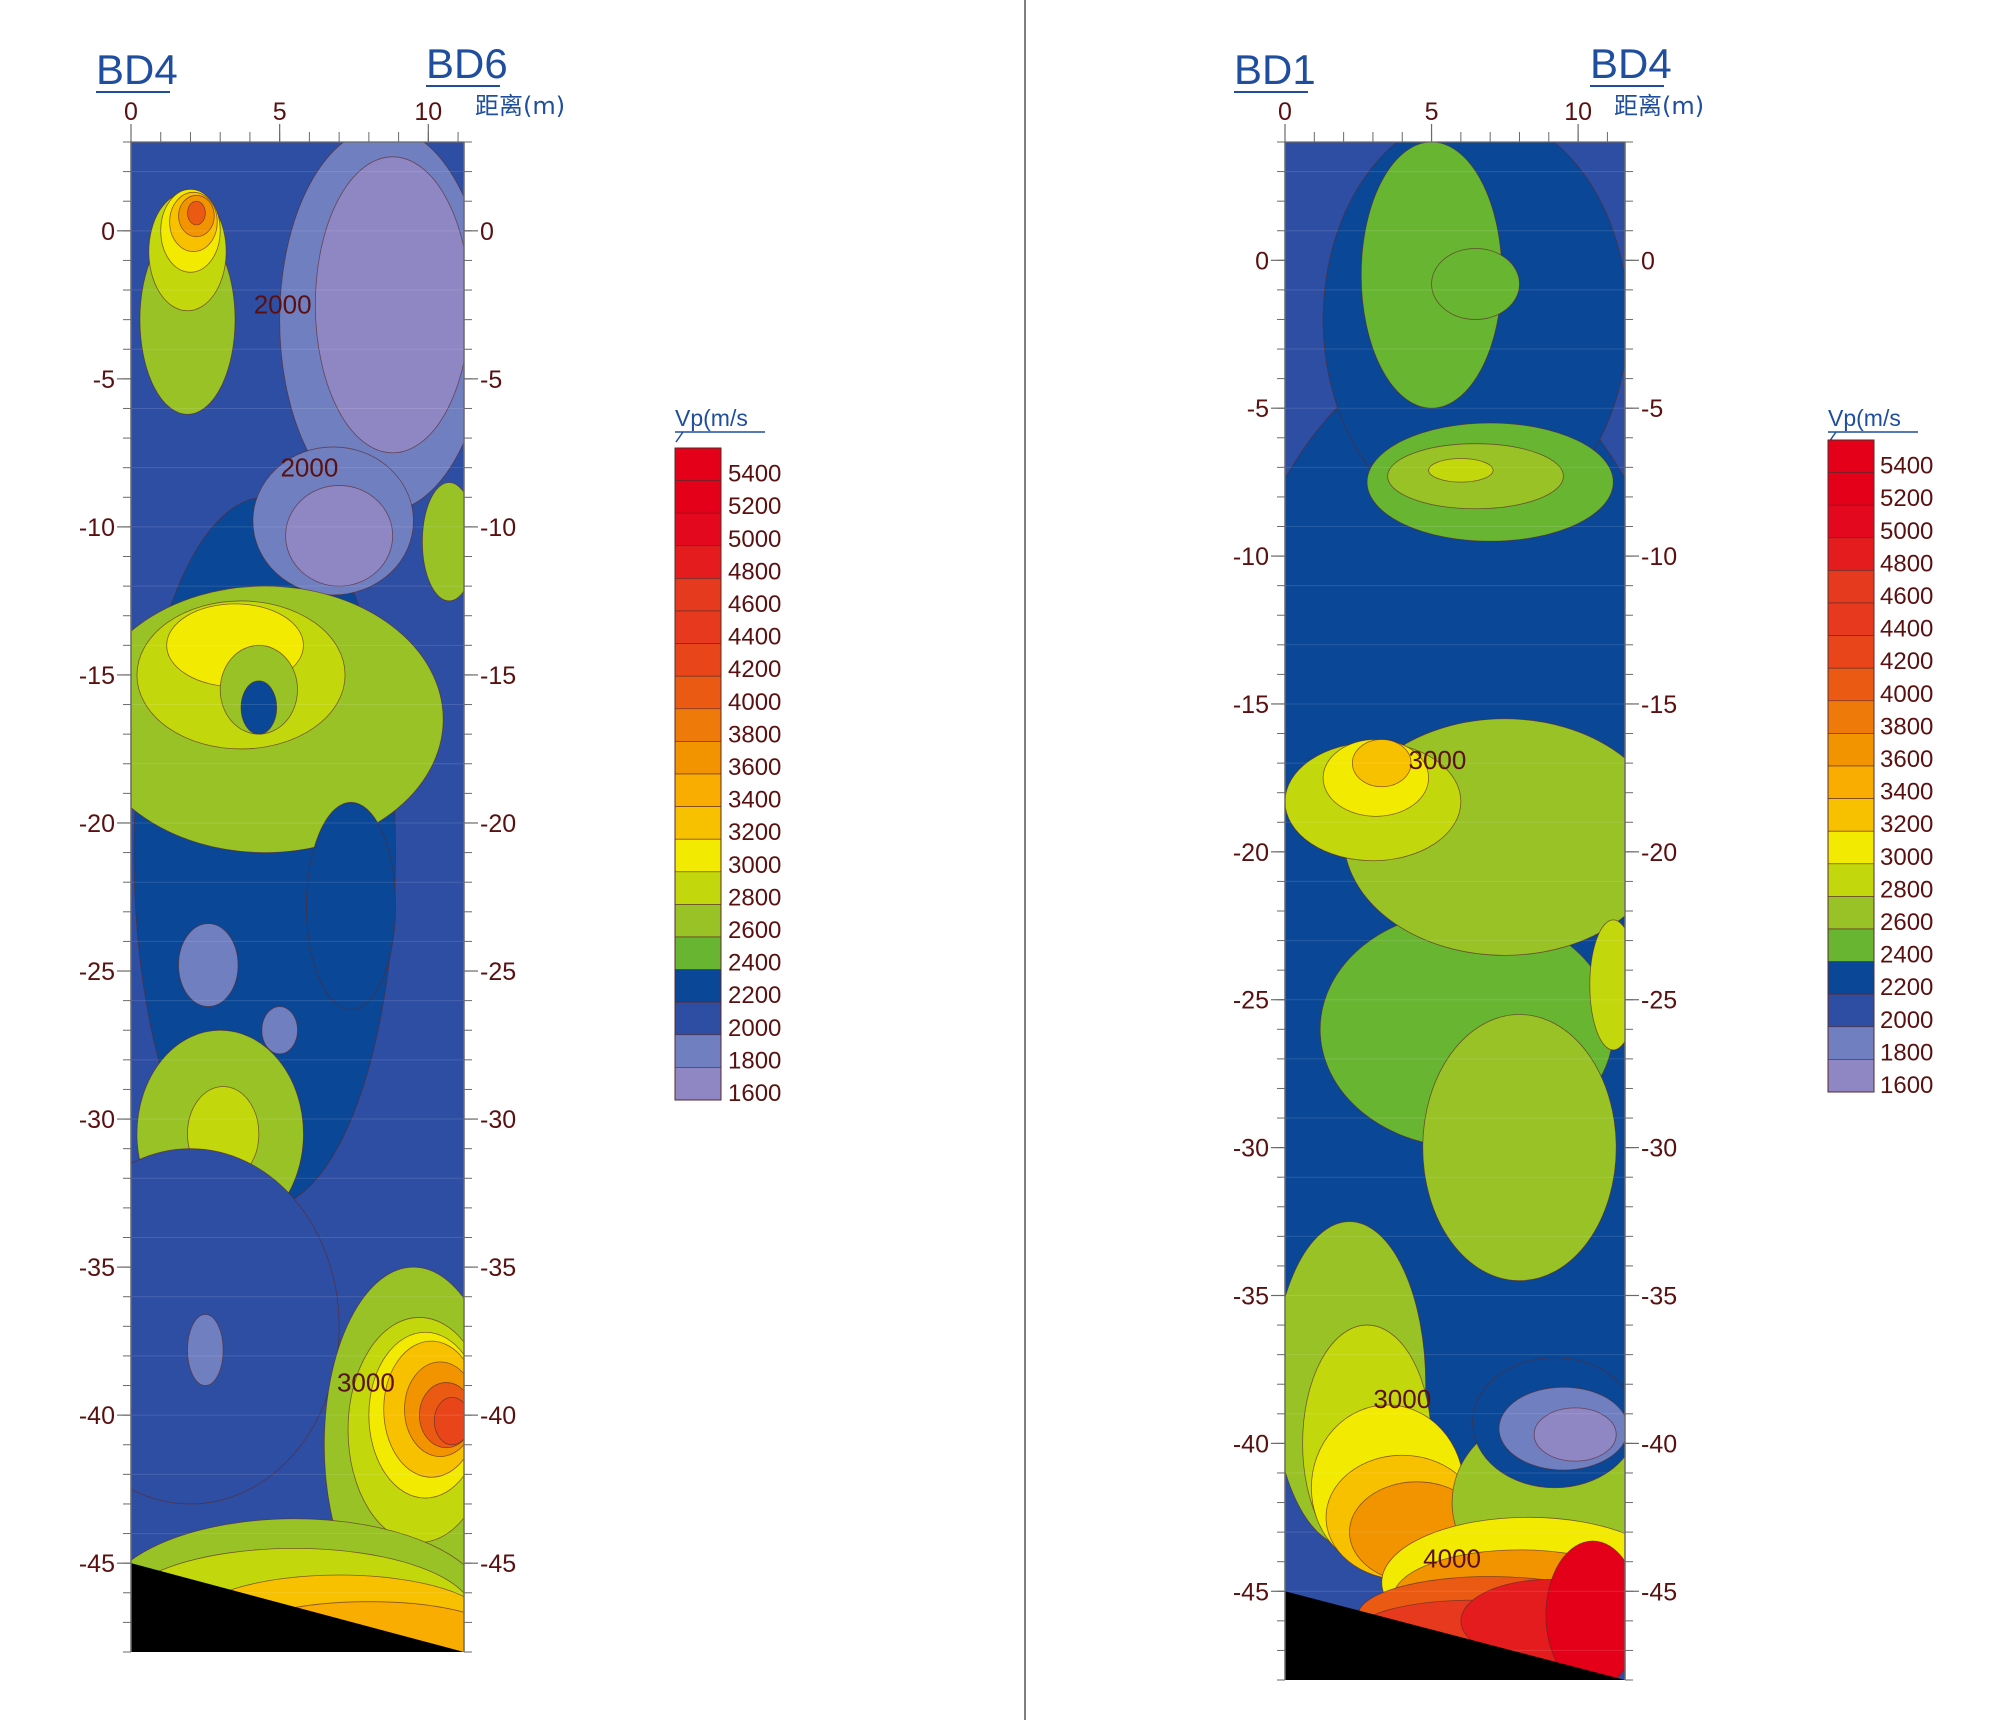  I want to click on y-tick-label-left: 0, so click(108, 232).